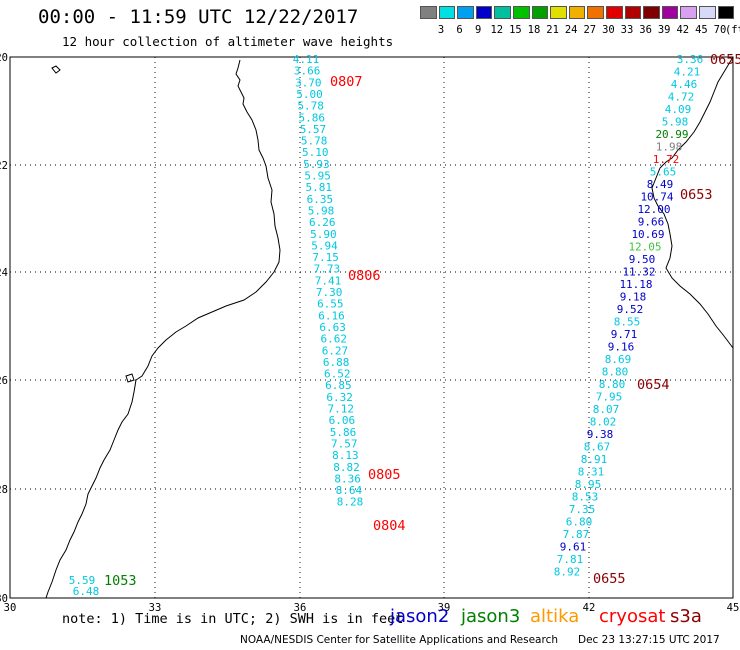  What do you see at coordinates (651, 222) in the screenshot?
I see `swh-value-track-b: 9.66` at bounding box center [651, 222].